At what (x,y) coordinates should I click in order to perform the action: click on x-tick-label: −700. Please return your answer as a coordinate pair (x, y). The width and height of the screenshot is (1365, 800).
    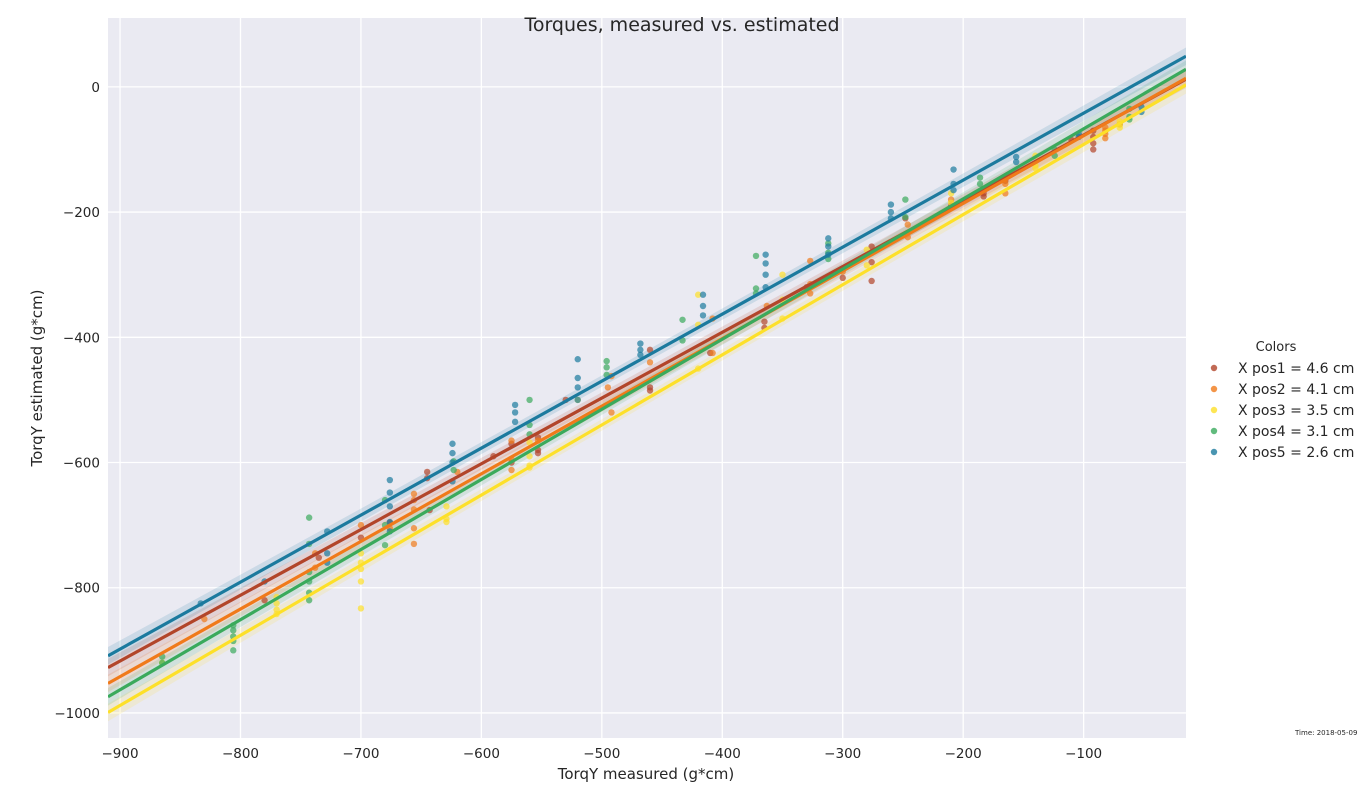
    Looking at the image, I should click on (360, 754).